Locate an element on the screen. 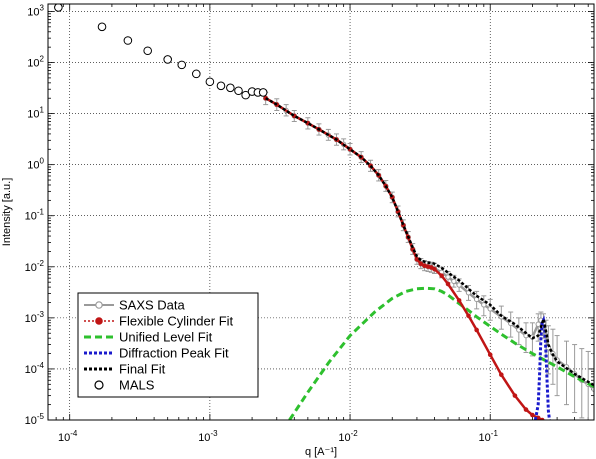 The image size is (596, 459). x-tick-labels: 10⁻⁴ 10⁻³ 10⁻² 10⁻¹ is located at coordinates (278, 436).